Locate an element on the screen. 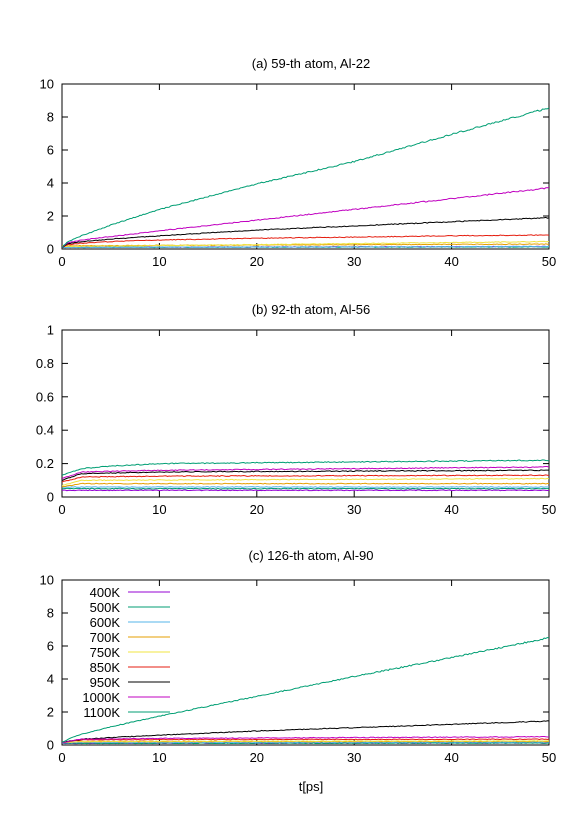 This screenshot has width=581, height=830. panel-a-series-600k is located at coordinates (305, 247).